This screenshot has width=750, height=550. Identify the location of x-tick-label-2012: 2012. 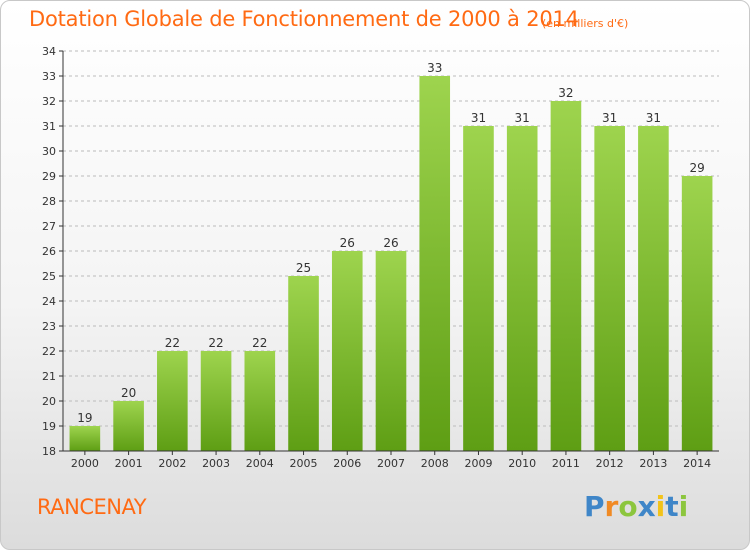
(610, 463).